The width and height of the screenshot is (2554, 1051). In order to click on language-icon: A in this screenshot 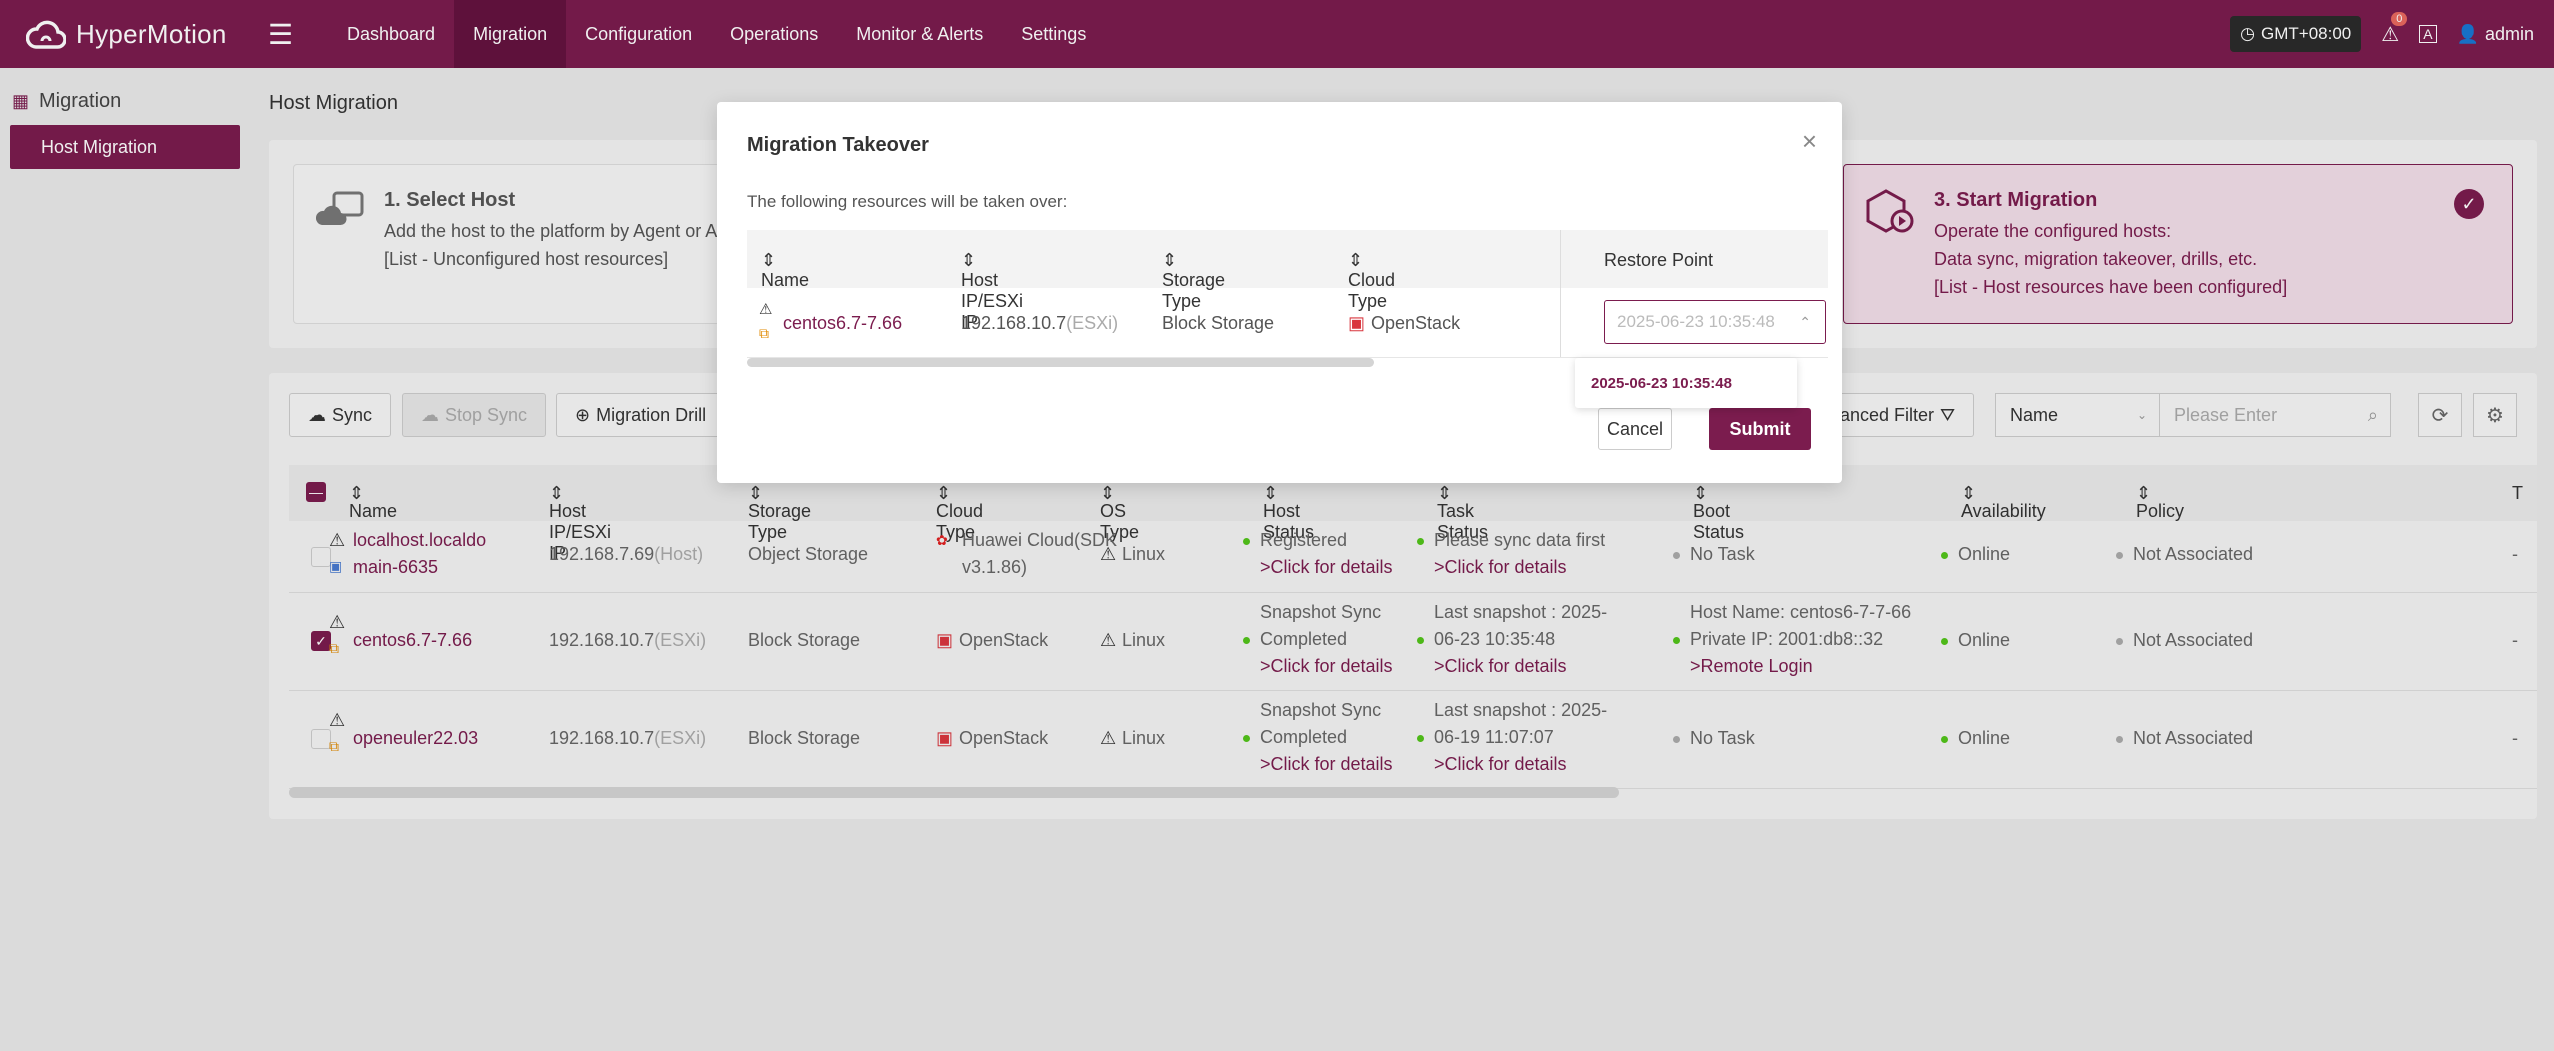, I will do `click(2428, 34)`.